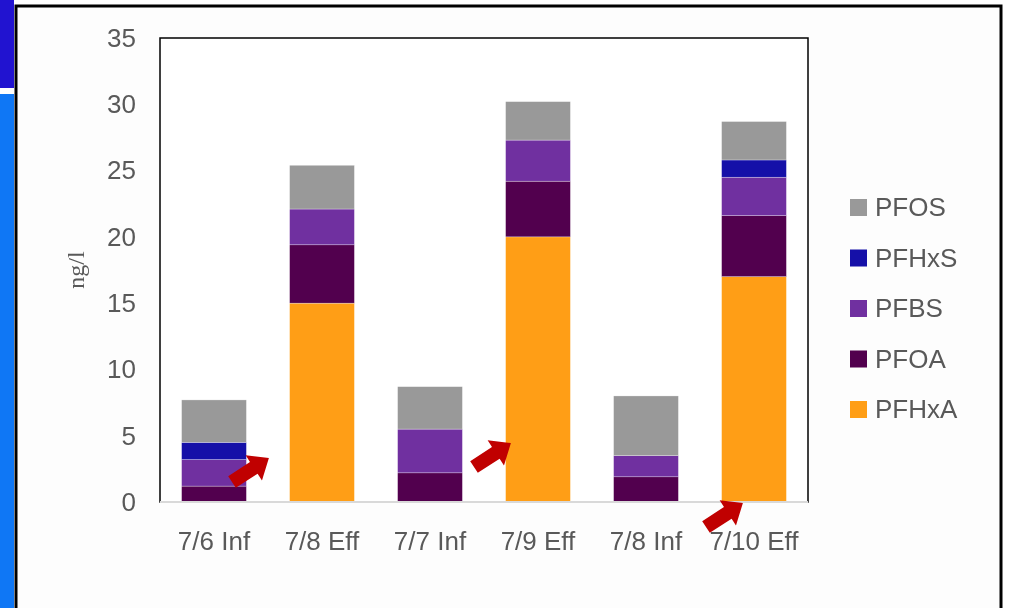  Describe the element at coordinates (911, 358) in the screenshot. I see `legend-label: PFOA` at that location.